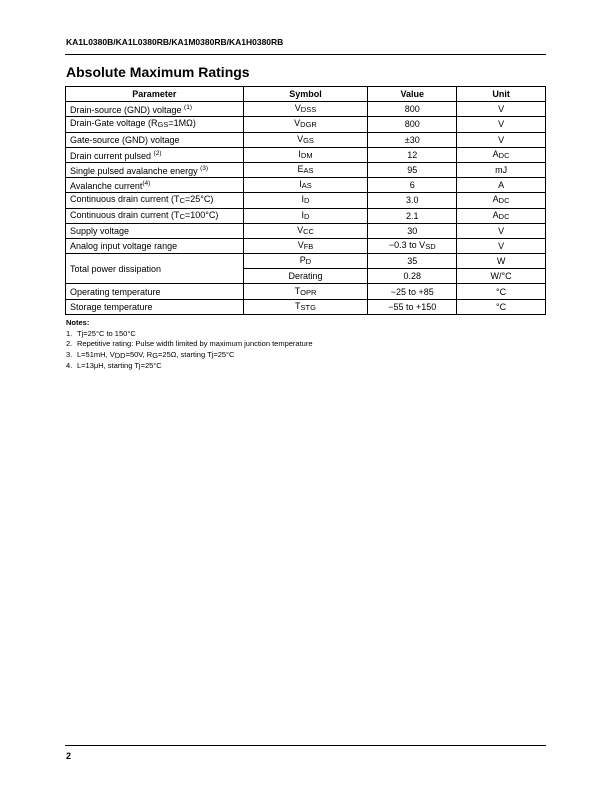 This screenshot has width=612, height=792. I want to click on parameter-cell: Drain-Gate voltage (RGS=1MΩ), so click(154, 124).